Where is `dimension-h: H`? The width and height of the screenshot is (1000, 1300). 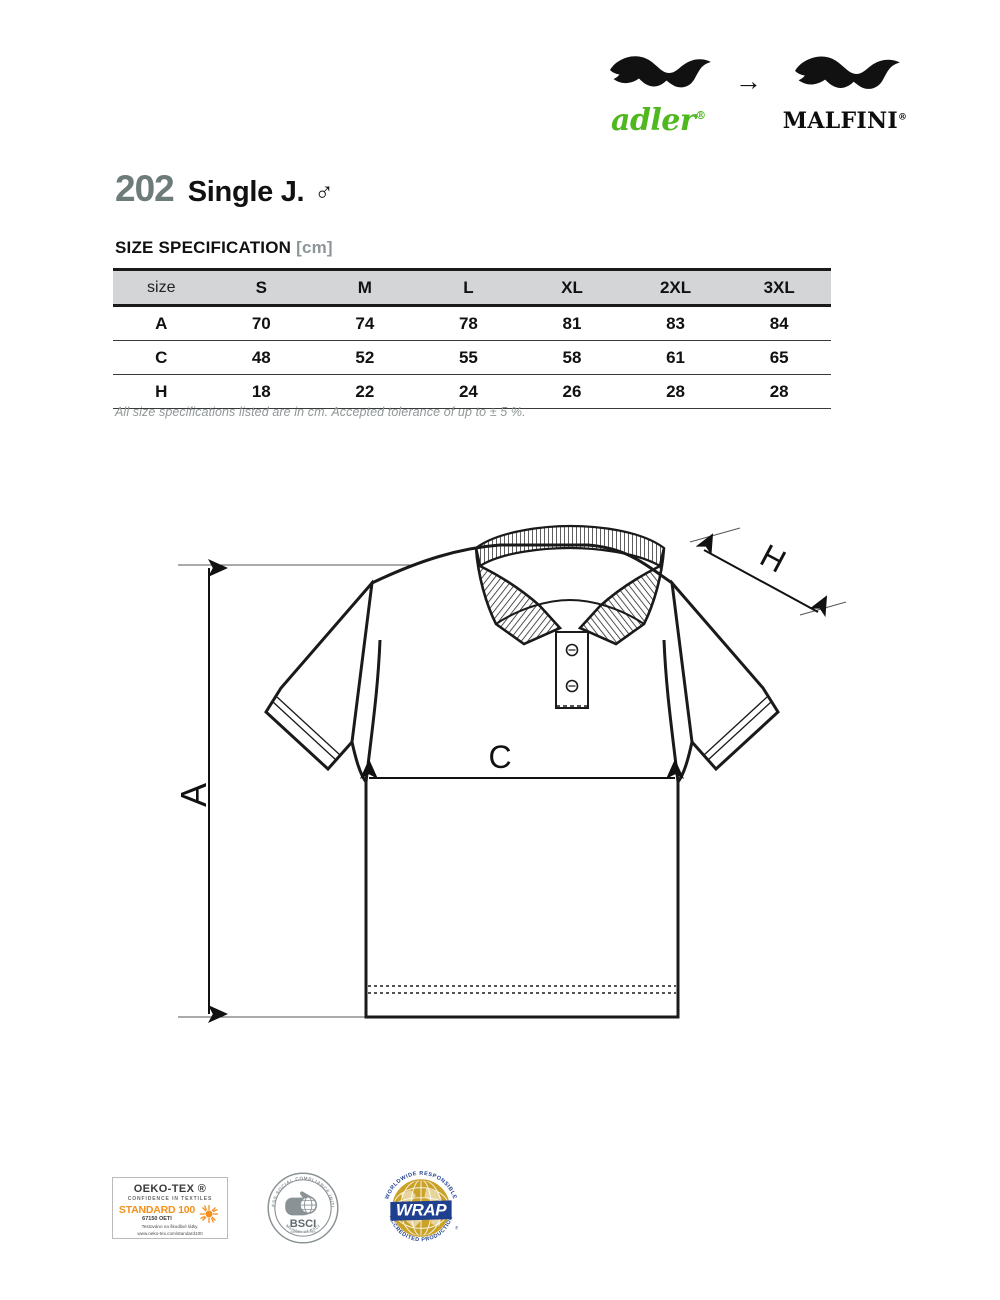
dimension-h: H is located at coordinates (761, 575).